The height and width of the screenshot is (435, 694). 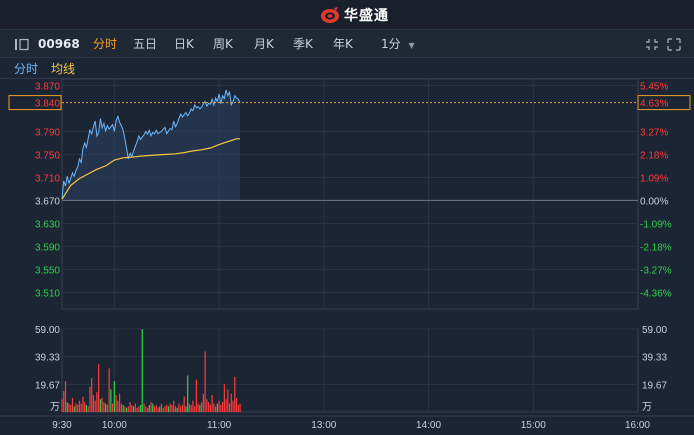 I want to click on top-bar: 华盛通, so click(x=347, y=15).